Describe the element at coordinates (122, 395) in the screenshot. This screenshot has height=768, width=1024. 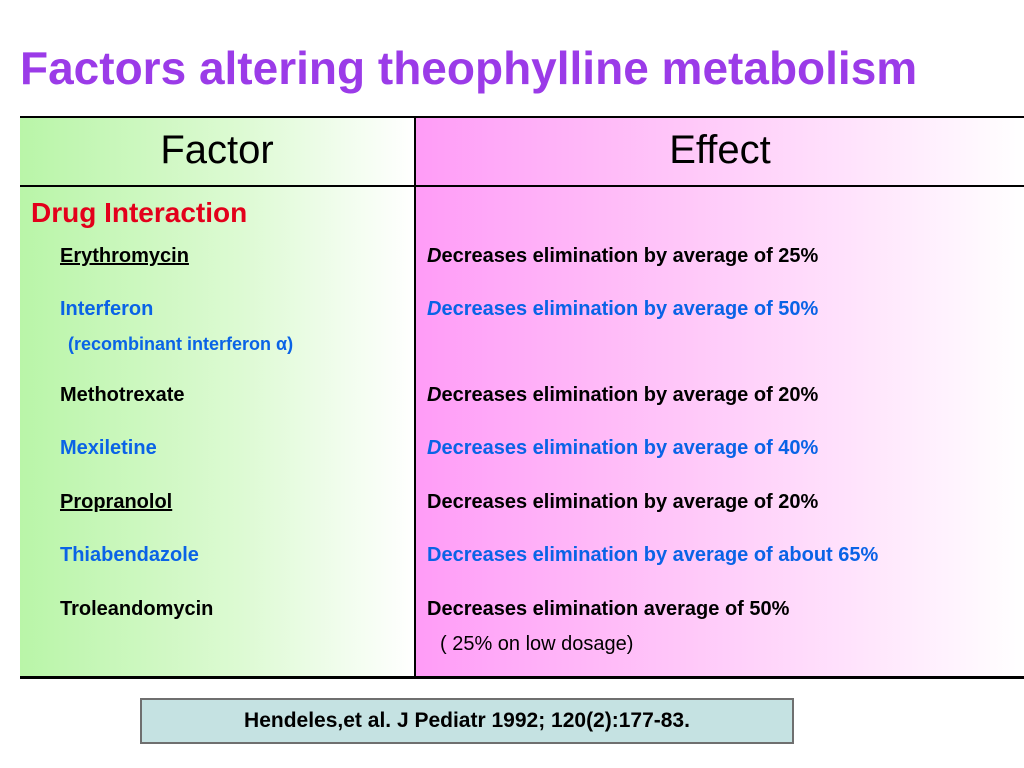
I see `factor-methotrexate: Methotrexate` at that location.